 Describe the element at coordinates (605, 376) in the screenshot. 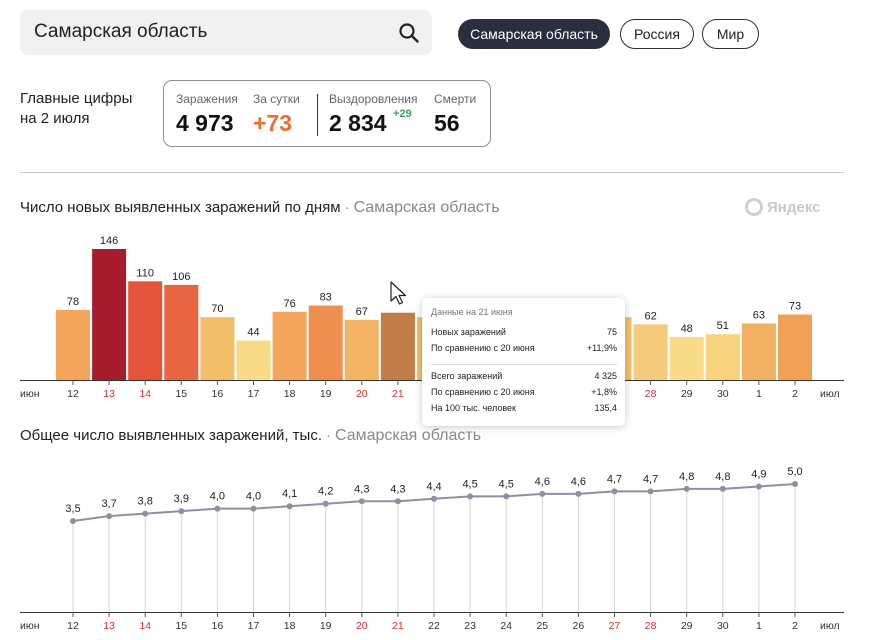

I see `tooltip-total-value: 4 325` at that location.